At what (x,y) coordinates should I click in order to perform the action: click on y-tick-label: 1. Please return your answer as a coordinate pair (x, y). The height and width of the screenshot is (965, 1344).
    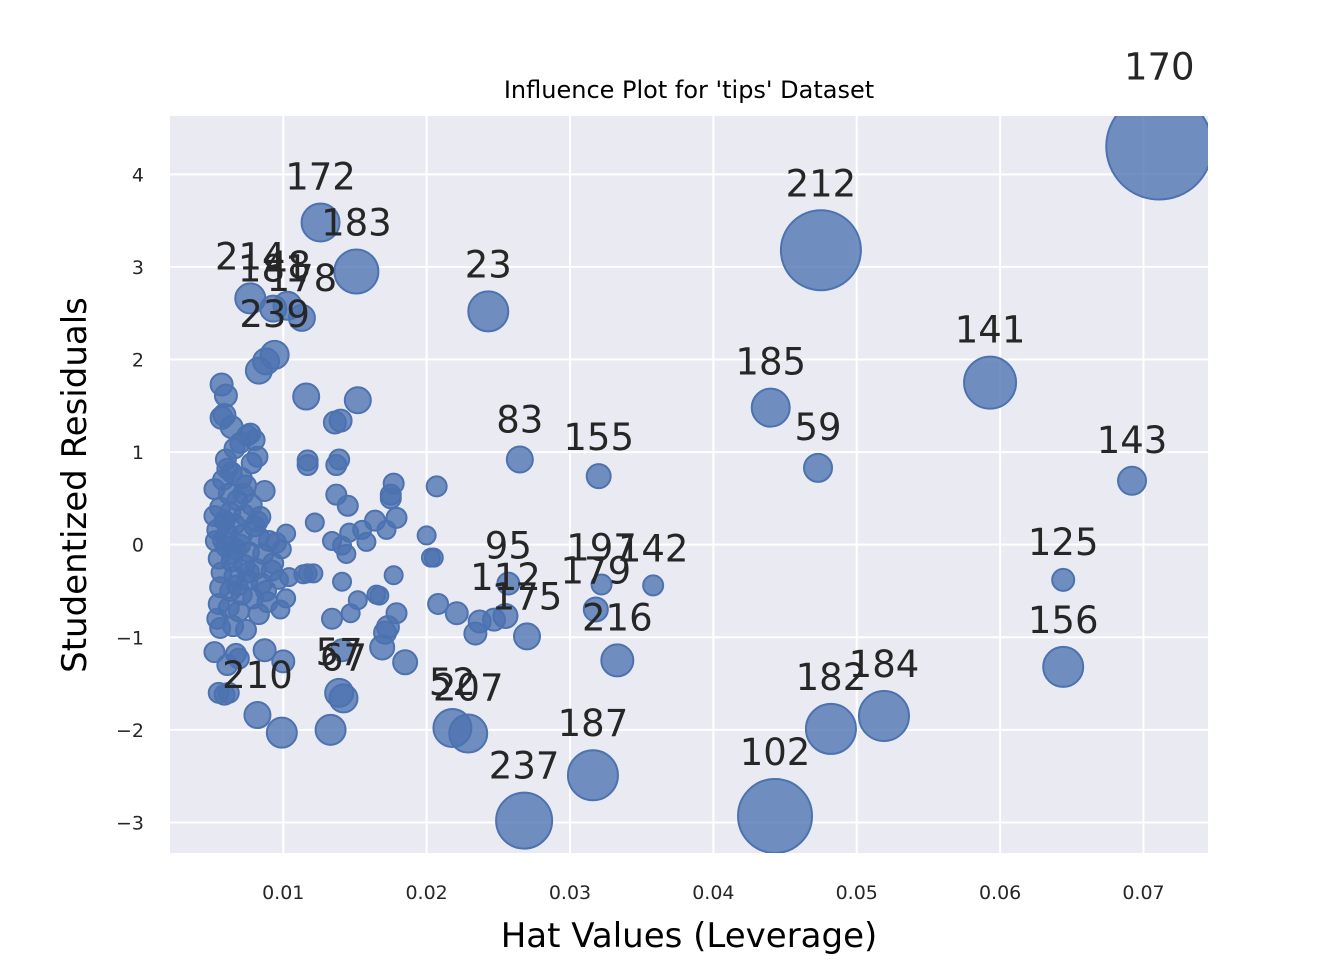
    Looking at the image, I should click on (138, 453).